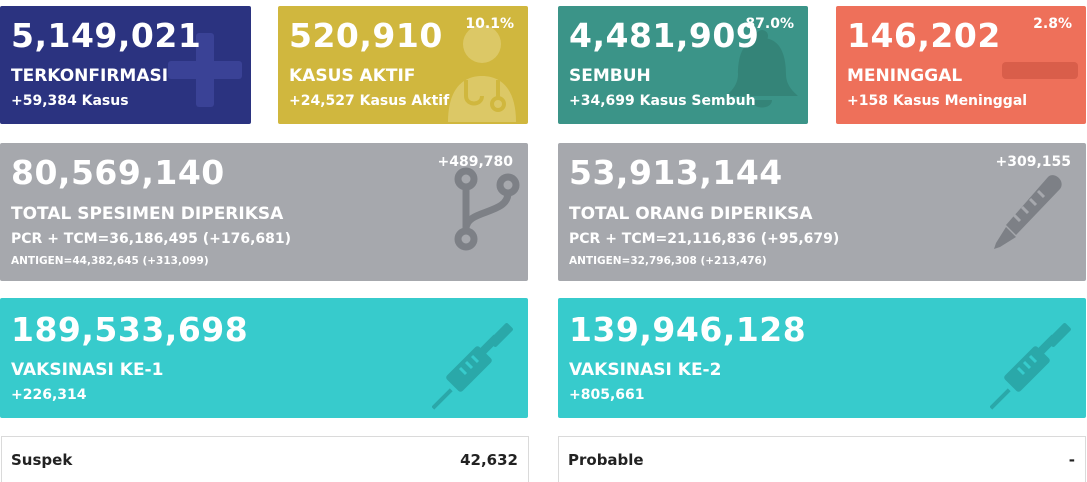  Describe the element at coordinates (645, 370) in the screenshot. I see `vaksinasi-2-label: VAKSINASI KE-2` at that location.